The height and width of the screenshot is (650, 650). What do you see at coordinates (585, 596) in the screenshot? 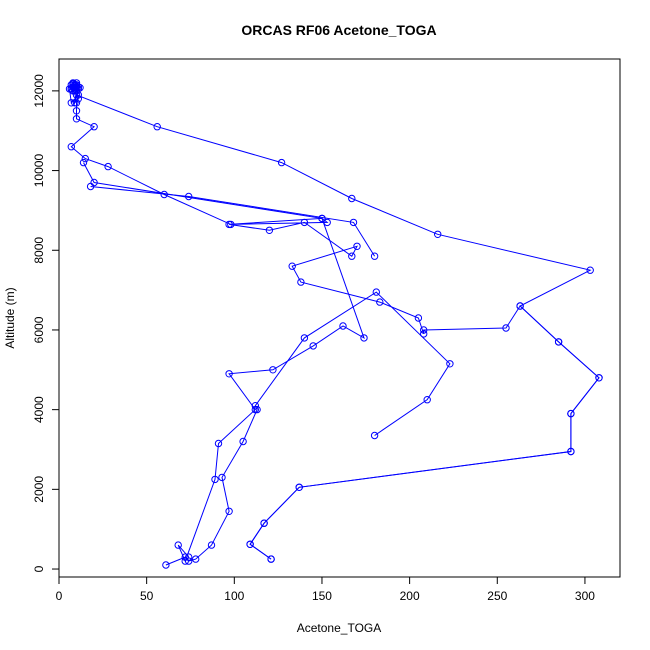
I see `x-tick-label: 300` at bounding box center [585, 596].